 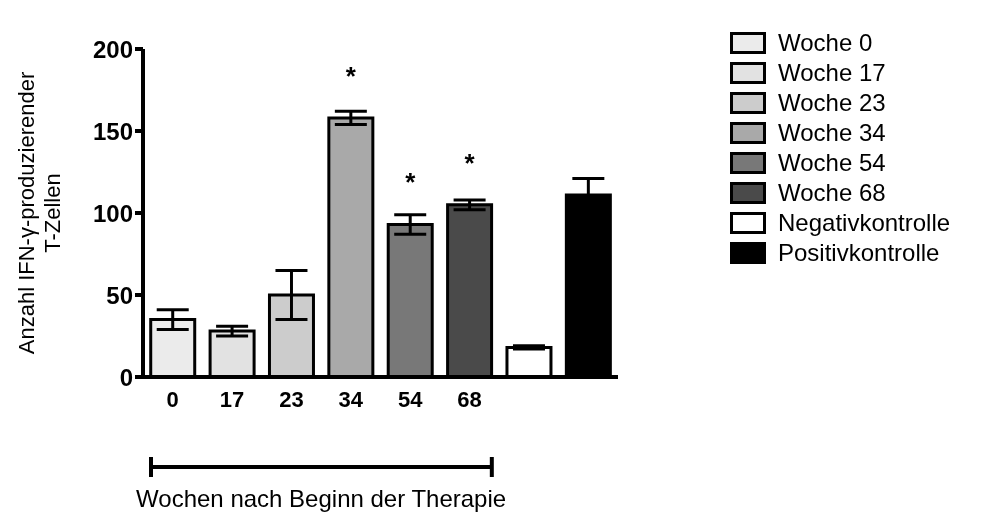 I want to click on legend-label: Woche 68, so click(x=832, y=193).